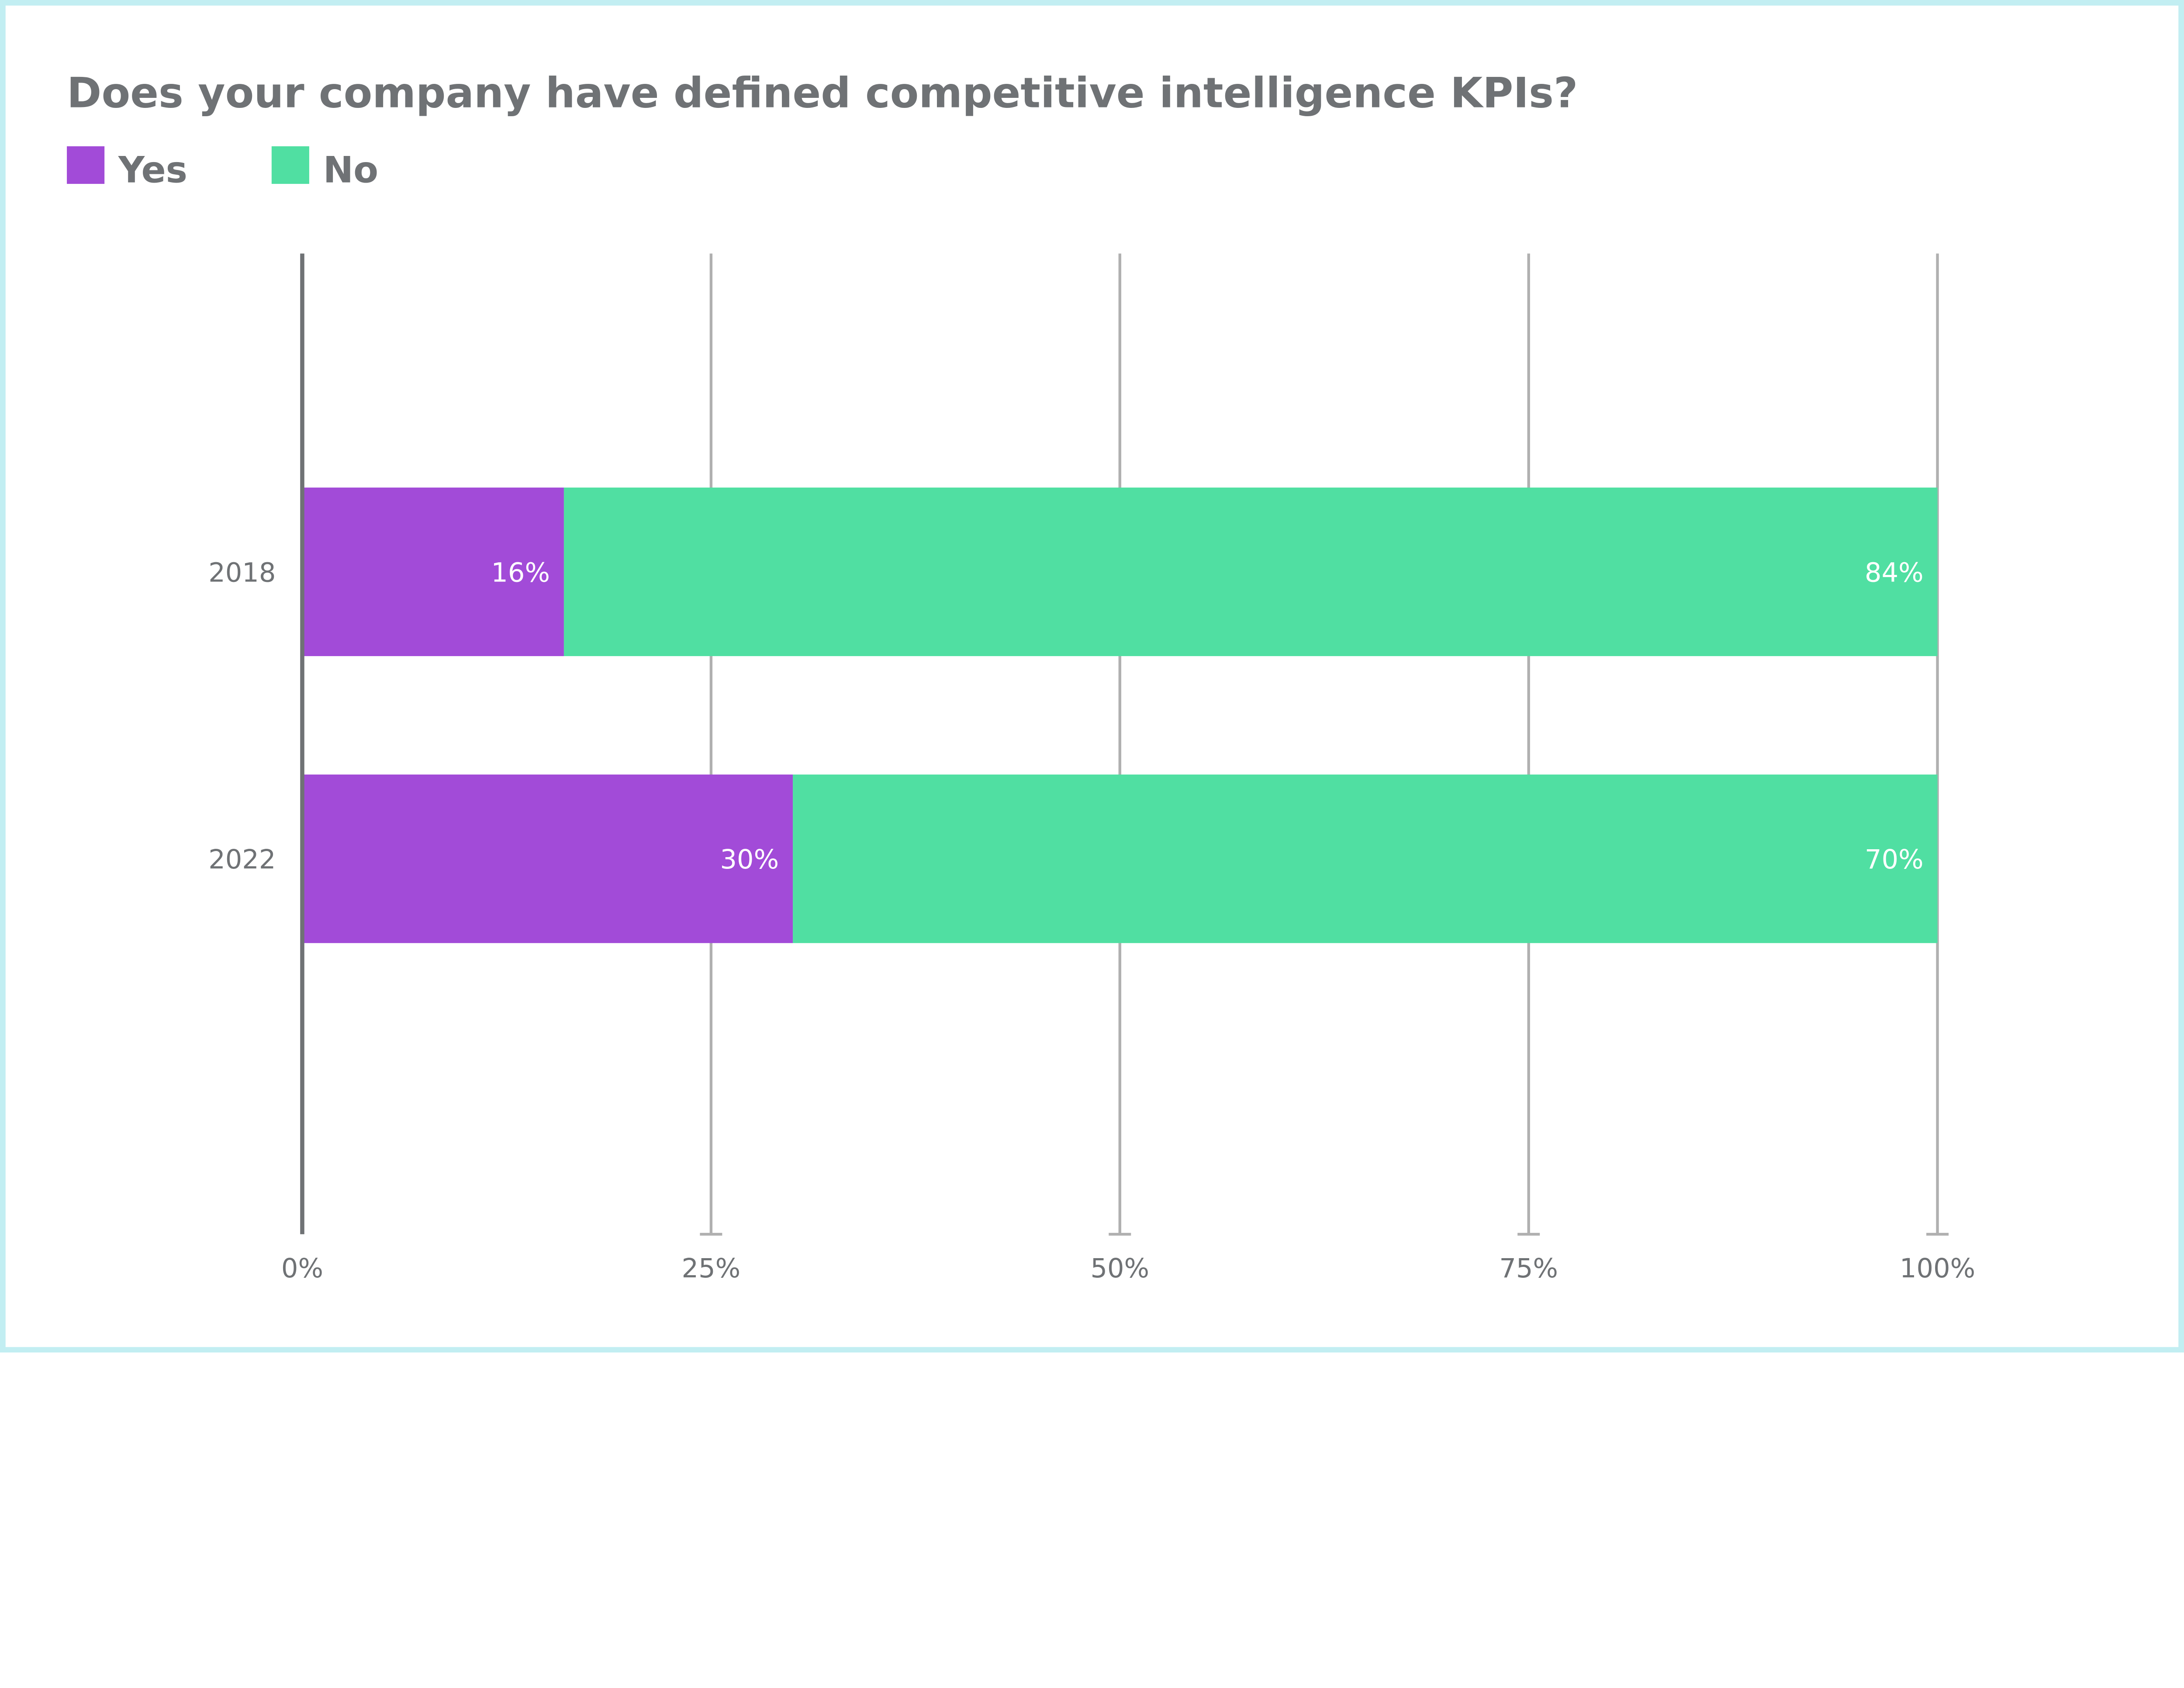 This screenshot has width=2184, height=1688. What do you see at coordinates (242, 859) in the screenshot?
I see `y-category-label: 2022` at bounding box center [242, 859].